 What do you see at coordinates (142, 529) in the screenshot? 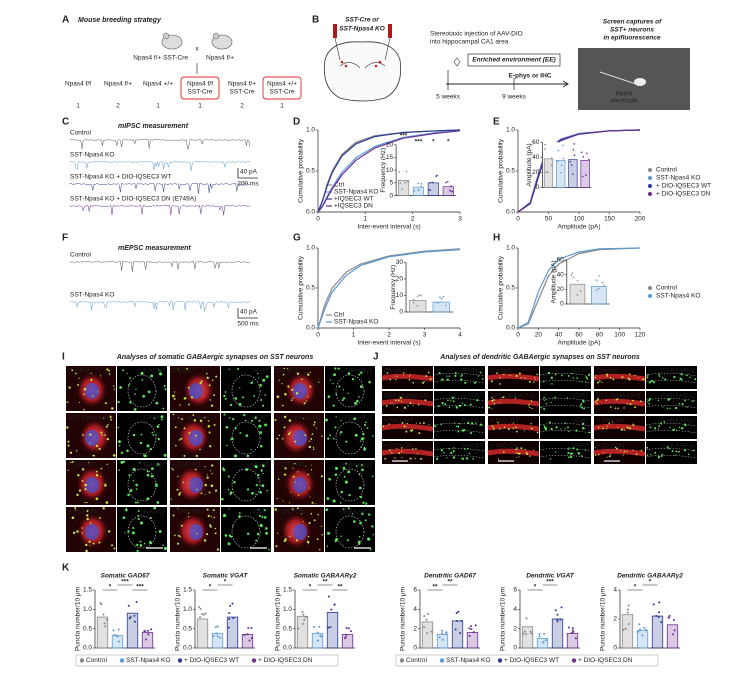
I see `single-image` at bounding box center [142, 529].